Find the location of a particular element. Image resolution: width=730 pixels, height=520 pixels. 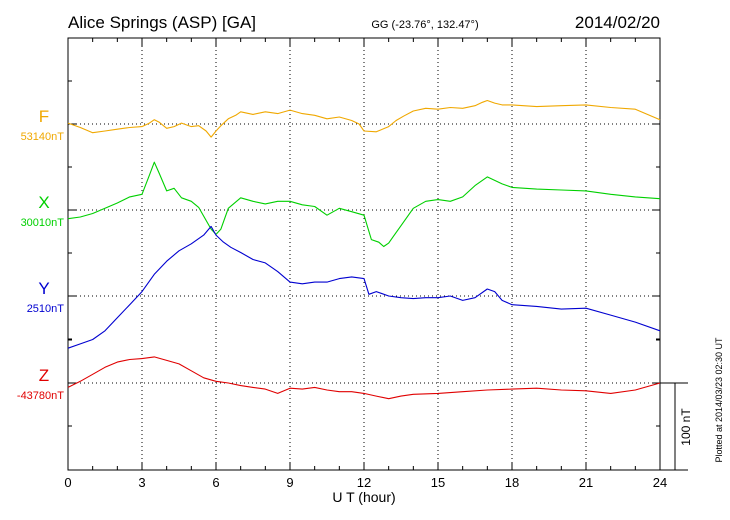

scale-bar-label: 100 nT is located at coordinates (686, 427).